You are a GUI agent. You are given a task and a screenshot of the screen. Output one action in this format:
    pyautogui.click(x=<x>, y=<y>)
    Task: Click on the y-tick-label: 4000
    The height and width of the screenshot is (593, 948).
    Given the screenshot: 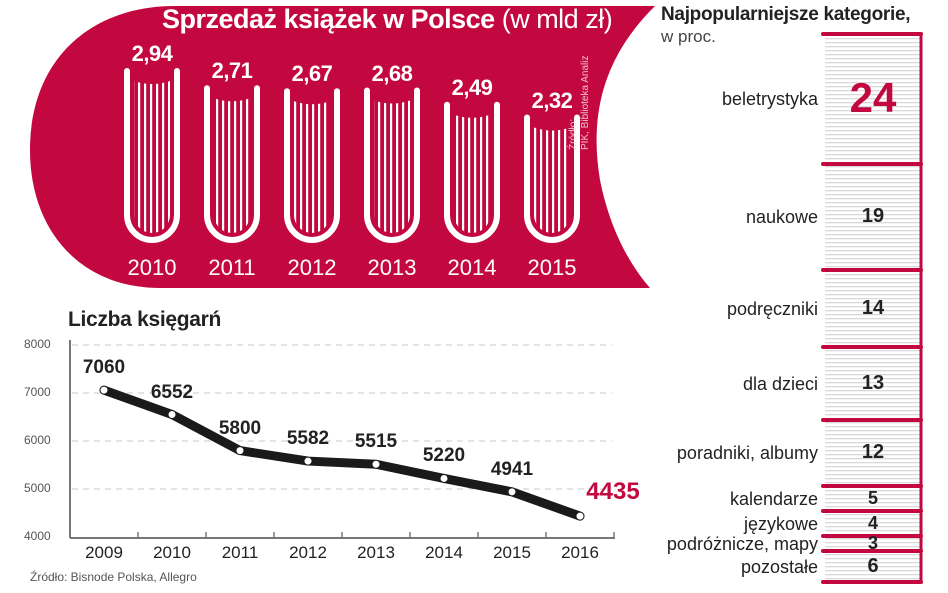 What is the action you would take?
    pyautogui.click(x=37, y=536)
    